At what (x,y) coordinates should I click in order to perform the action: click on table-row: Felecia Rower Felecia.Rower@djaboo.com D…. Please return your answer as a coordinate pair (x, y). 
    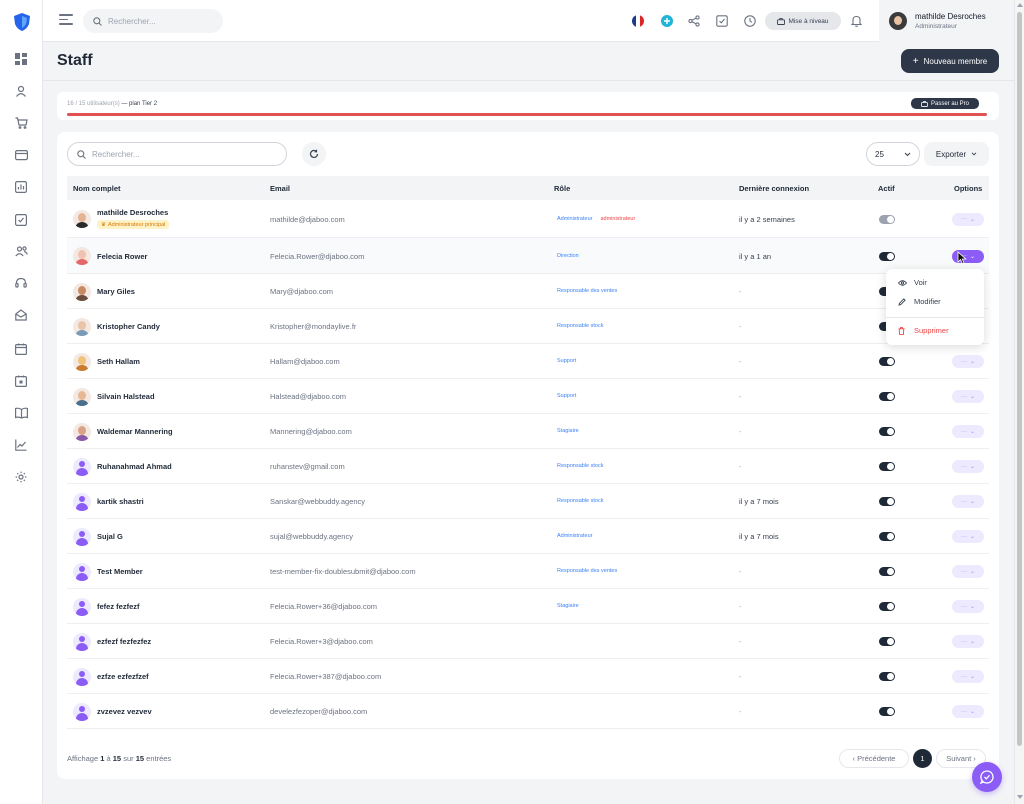
    Looking at the image, I should click on (528, 256).